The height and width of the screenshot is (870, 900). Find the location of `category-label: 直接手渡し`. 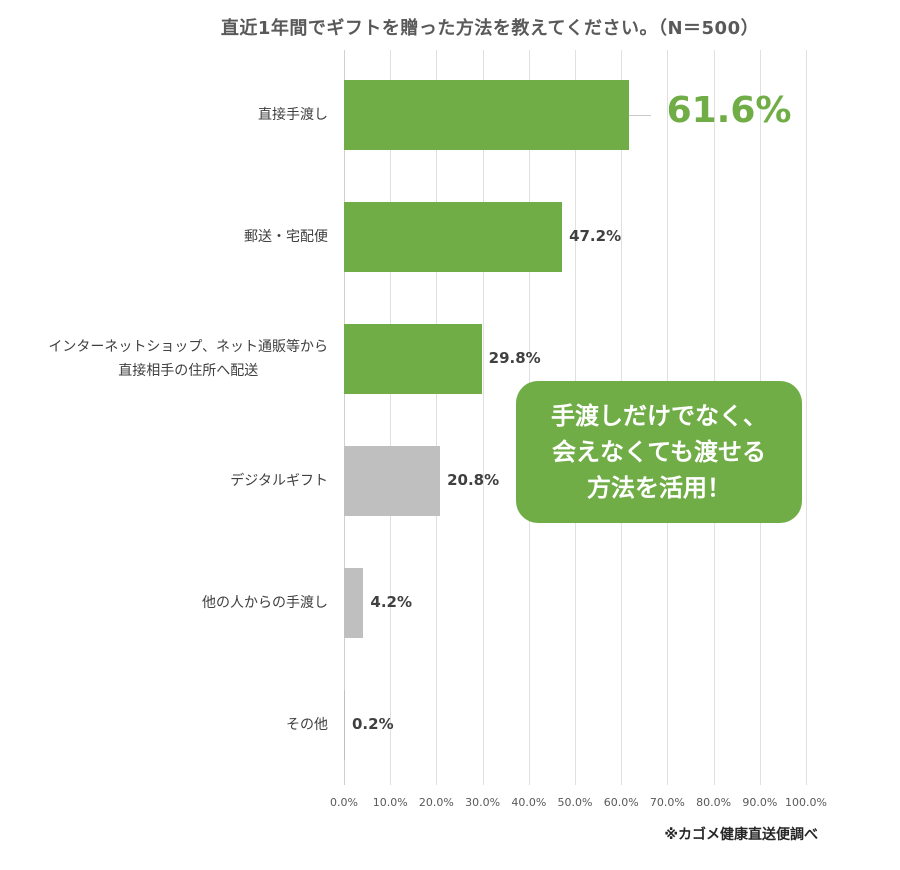

category-label: 直接手渡し is located at coordinates (293, 115).